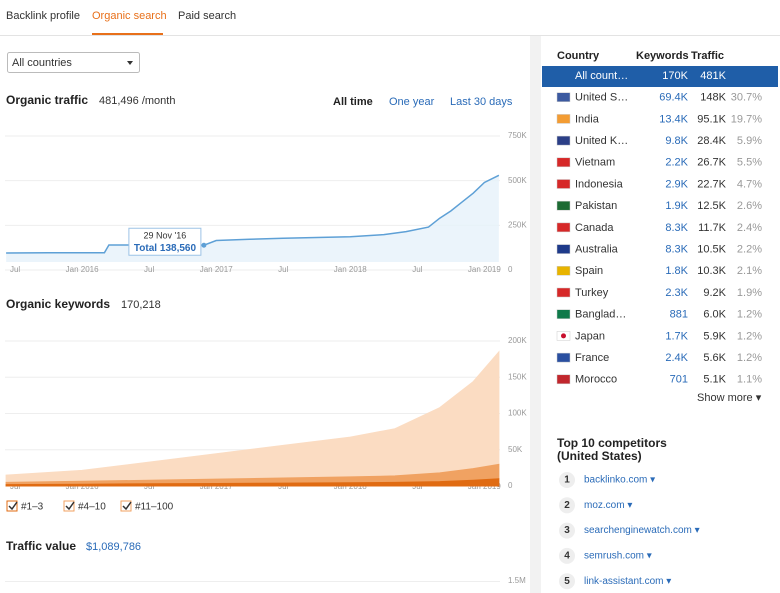  Describe the element at coordinates (746, 119) in the screenshot. I see `country-share: 19.7%` at that location.